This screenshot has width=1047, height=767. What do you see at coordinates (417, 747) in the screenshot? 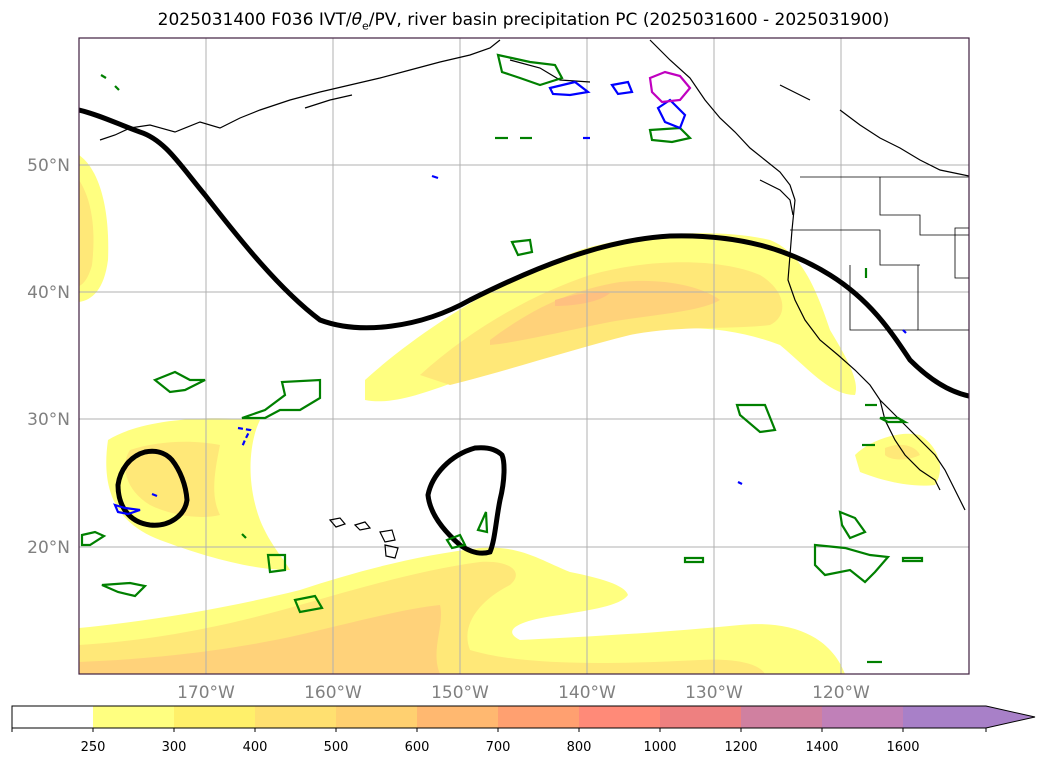
I see `colorbar-label: 600` at bounding box center [417, 747].